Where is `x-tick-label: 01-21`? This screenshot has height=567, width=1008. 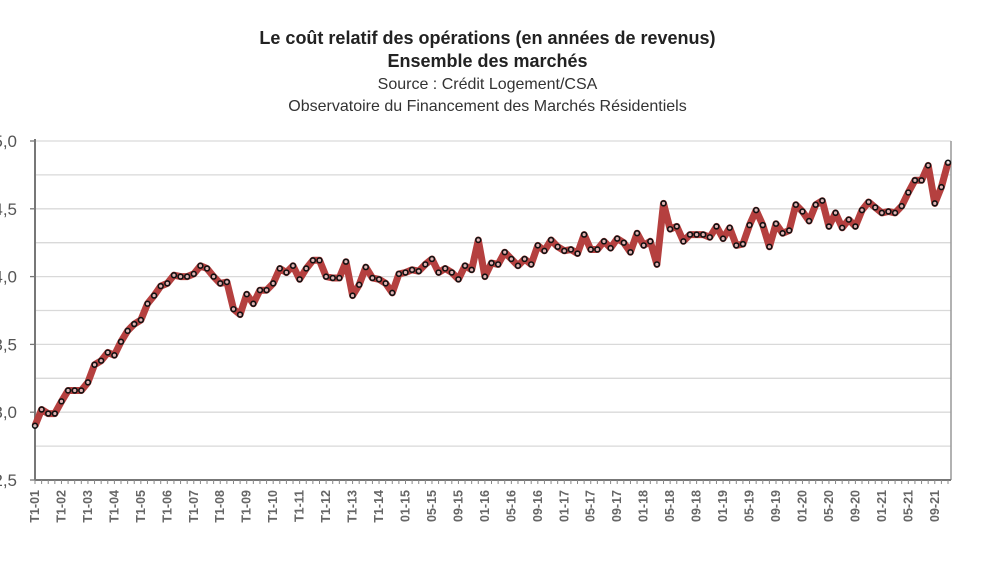
x-tick-label: 01-21 is located at coordinates (882, 506).